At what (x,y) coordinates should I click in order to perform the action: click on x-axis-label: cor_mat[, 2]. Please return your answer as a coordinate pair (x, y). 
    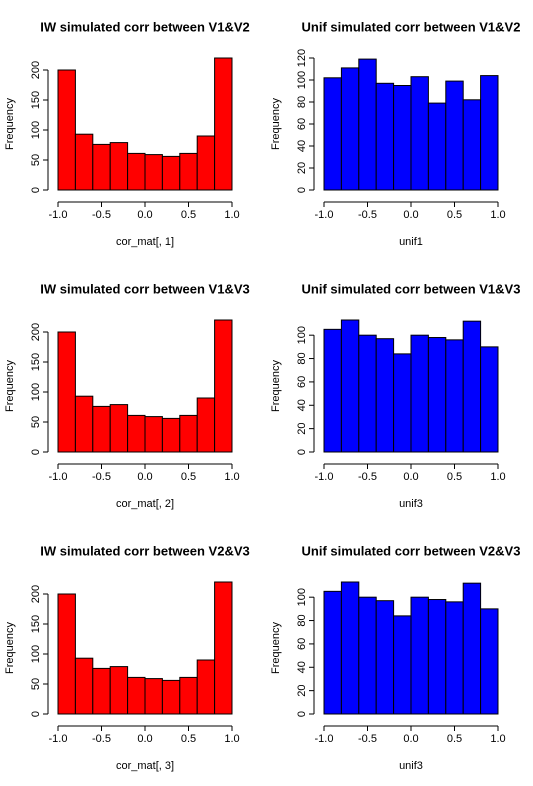
    Looking at the image, I should click on (145, 504).